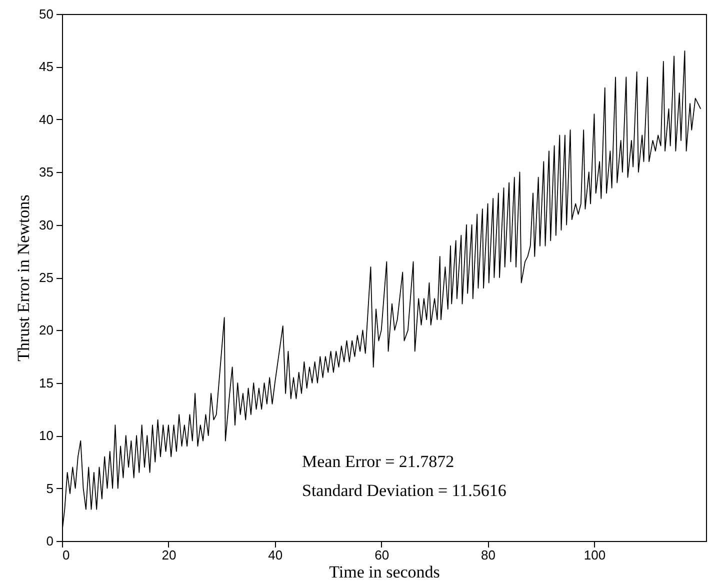 The width and height of the screenshot is (709, 582). Describe the element at coordinates (46, 330) in the screenshot. I see `y-tick-label: 20` at that location.